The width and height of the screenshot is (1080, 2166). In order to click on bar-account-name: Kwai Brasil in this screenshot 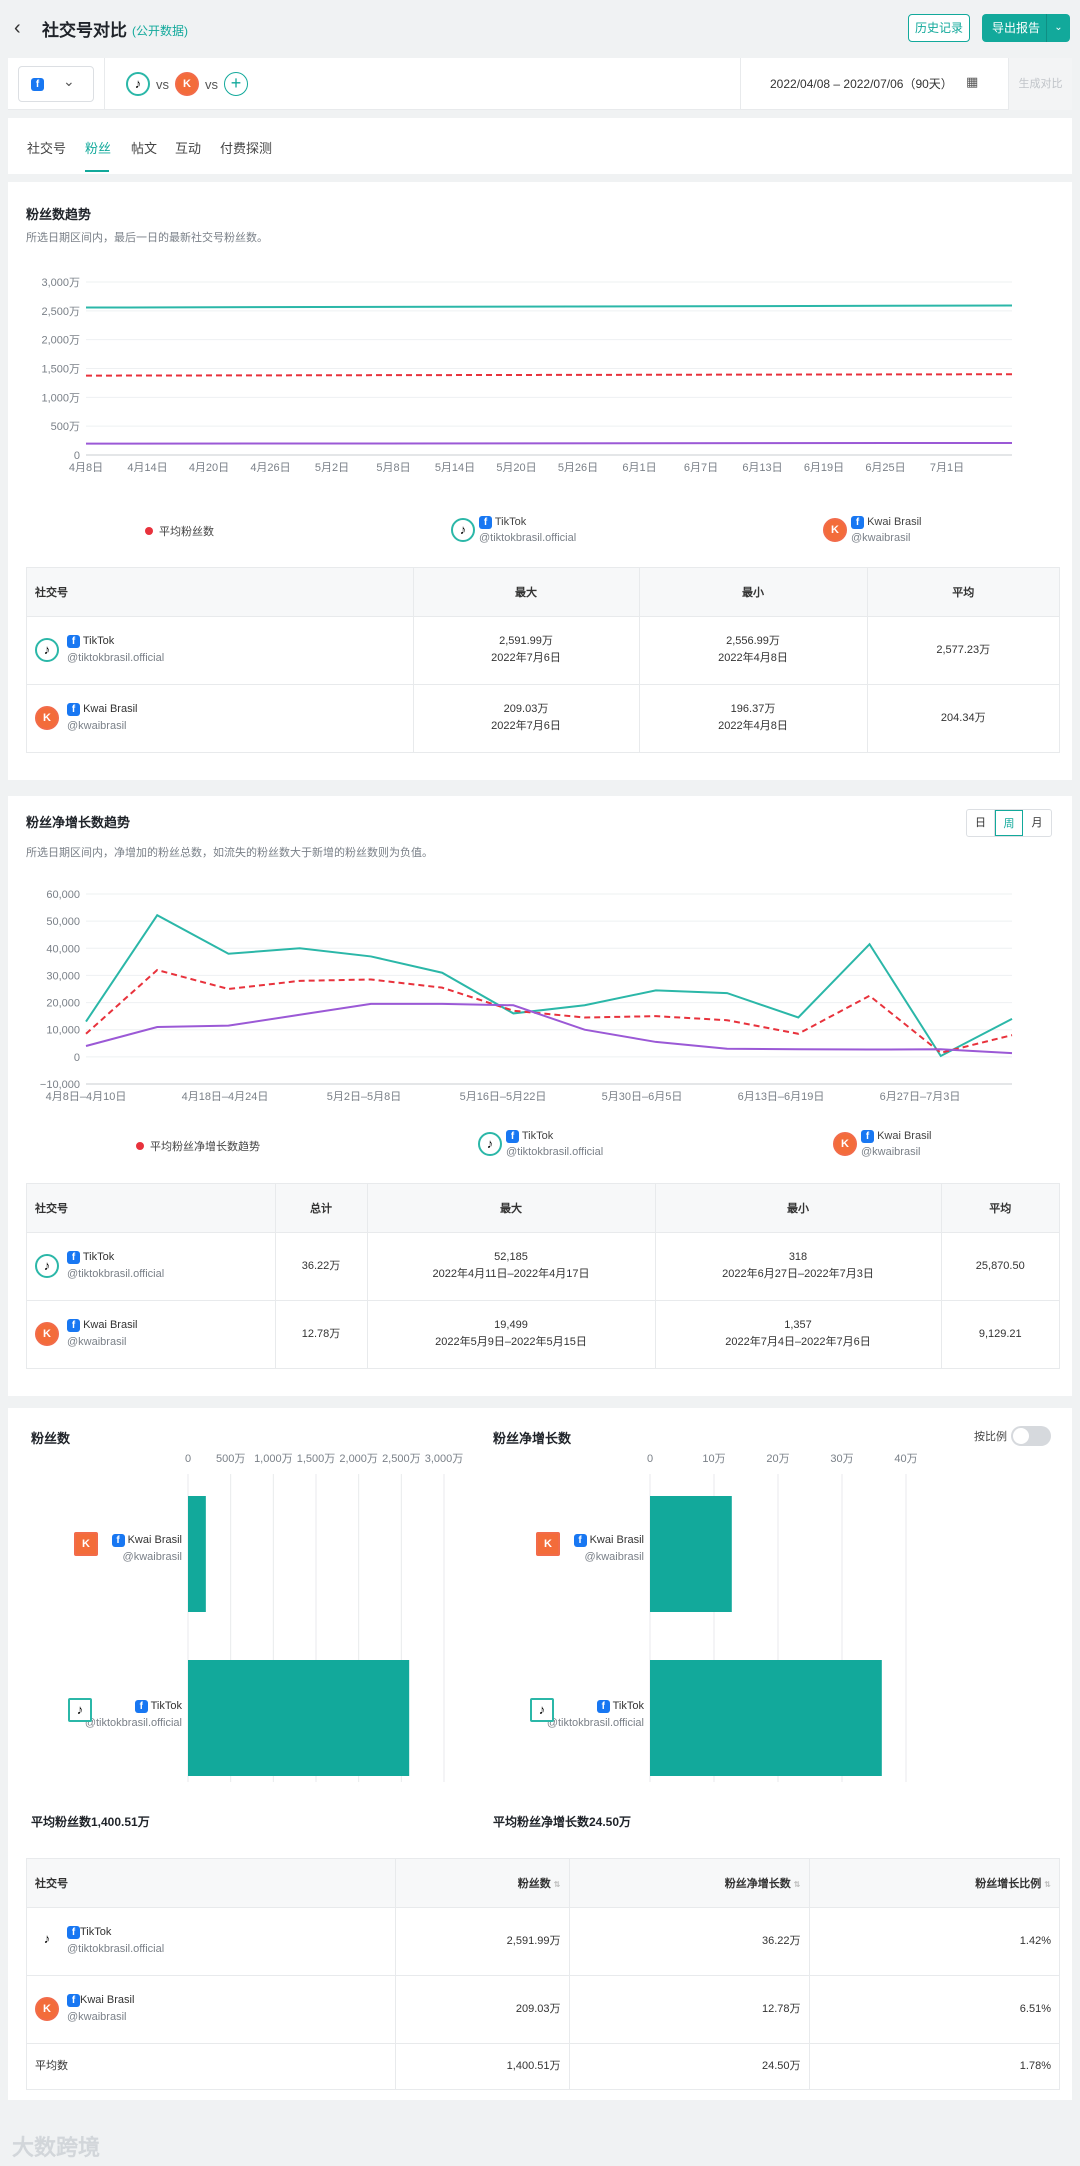, I will do `click(616, 1540)`.